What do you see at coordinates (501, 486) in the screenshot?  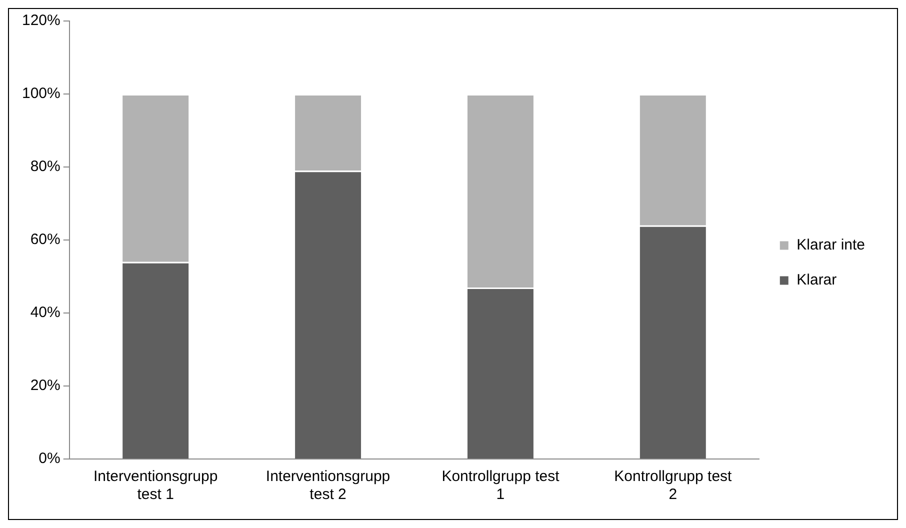 I see `x-tick-label: Kontrollgrupp test 1` at bounding box center [501, 486].